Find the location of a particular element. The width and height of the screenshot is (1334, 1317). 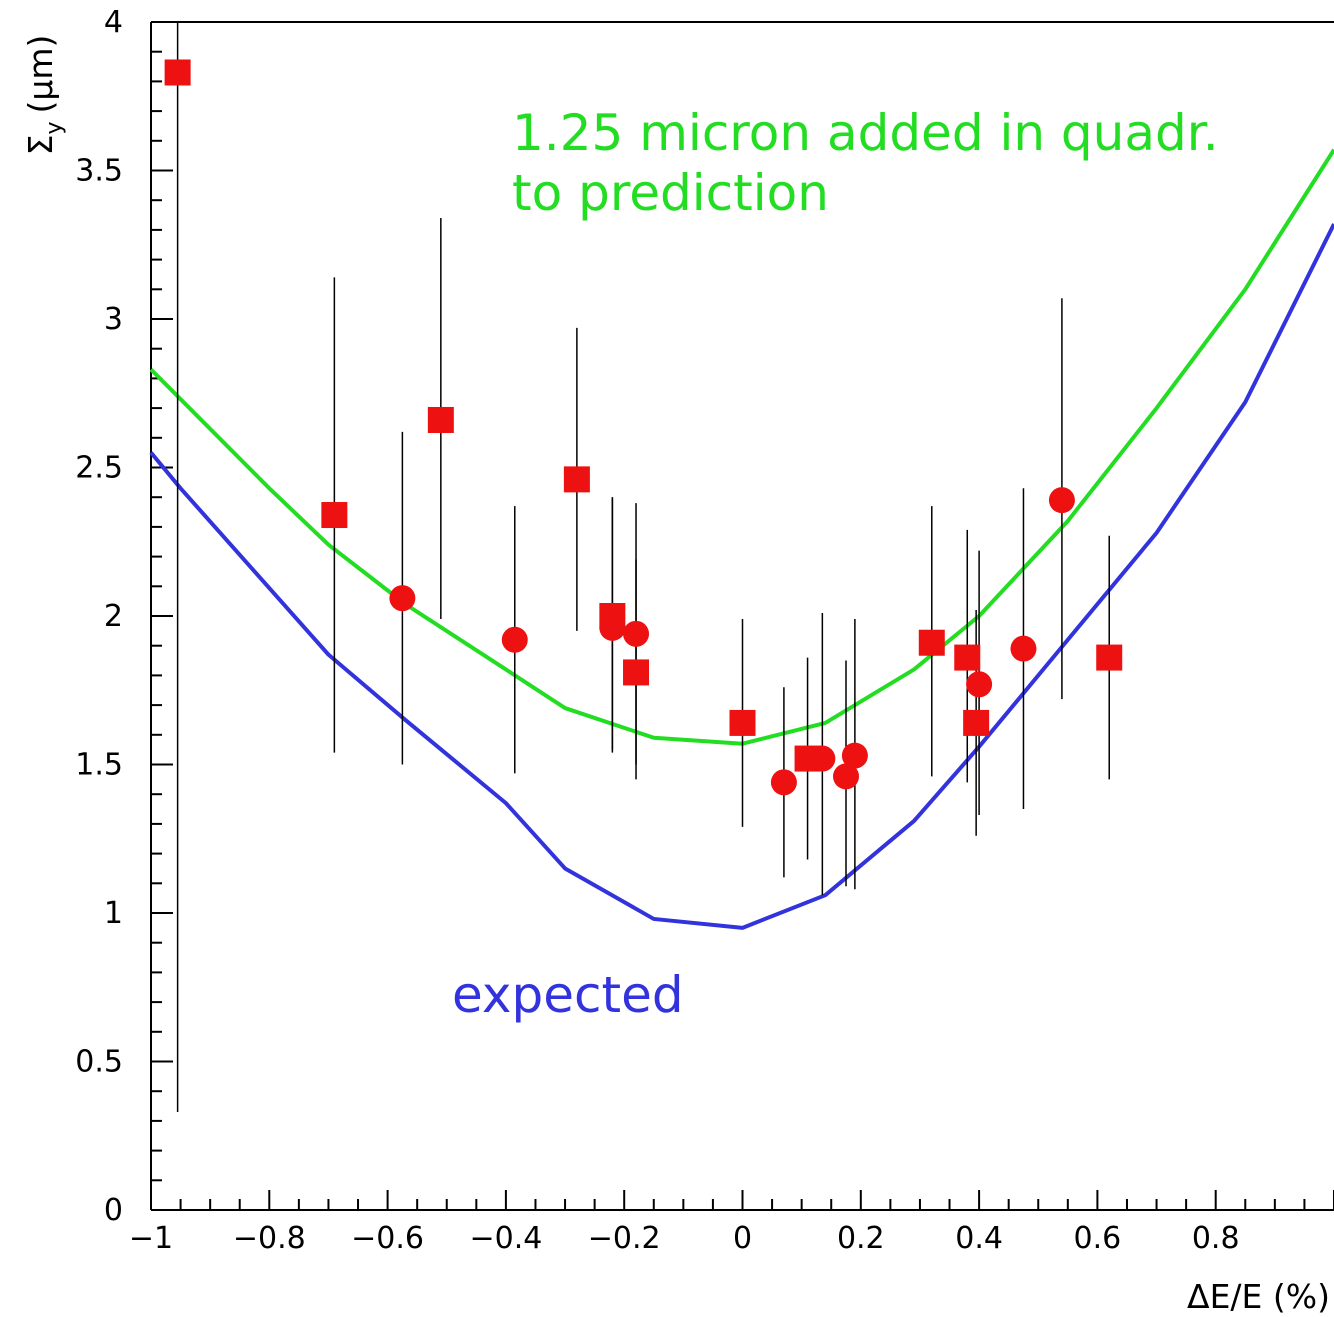

y-tick-label: 1.5 is located at coordinates (99, 765).